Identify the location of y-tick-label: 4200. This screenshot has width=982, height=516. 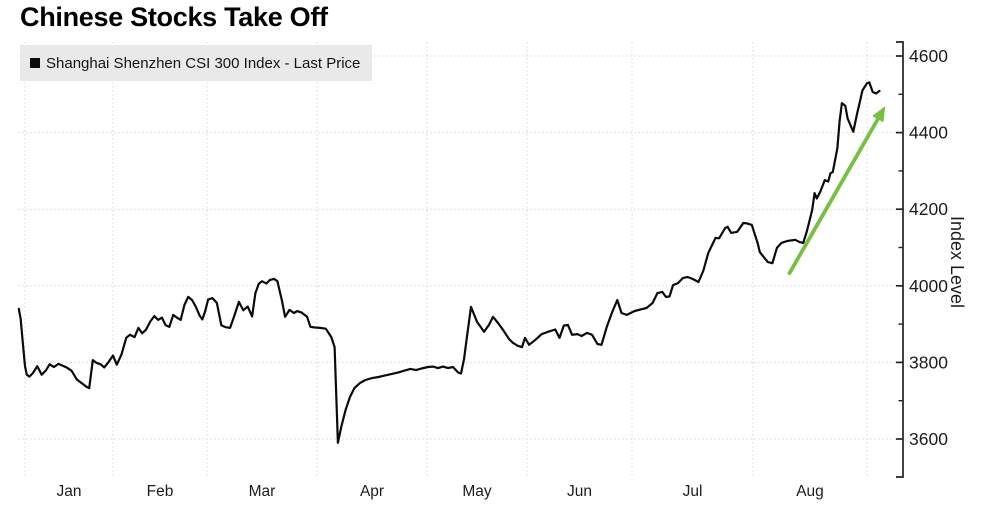
(928, 209).